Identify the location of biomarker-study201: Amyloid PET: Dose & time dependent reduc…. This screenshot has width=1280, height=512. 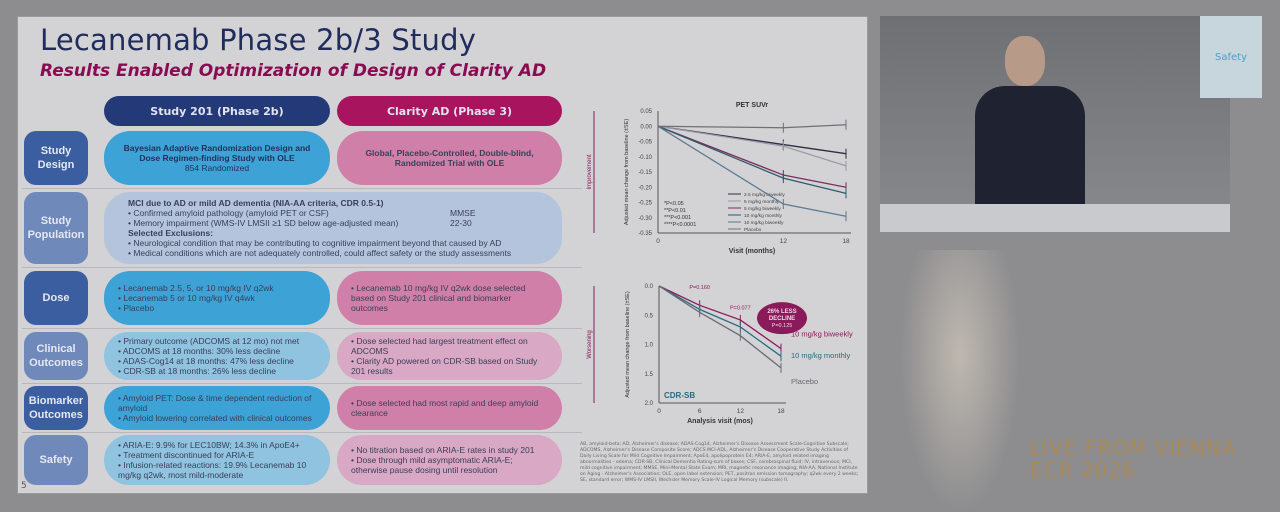
(217, 408).